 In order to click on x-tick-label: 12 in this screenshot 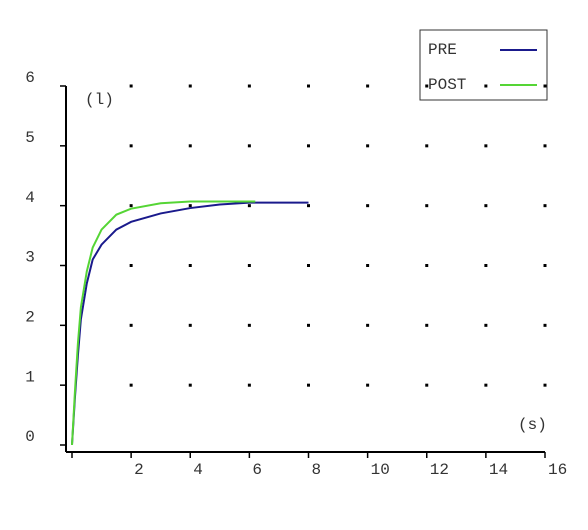, I will do `click(439, 470)`.